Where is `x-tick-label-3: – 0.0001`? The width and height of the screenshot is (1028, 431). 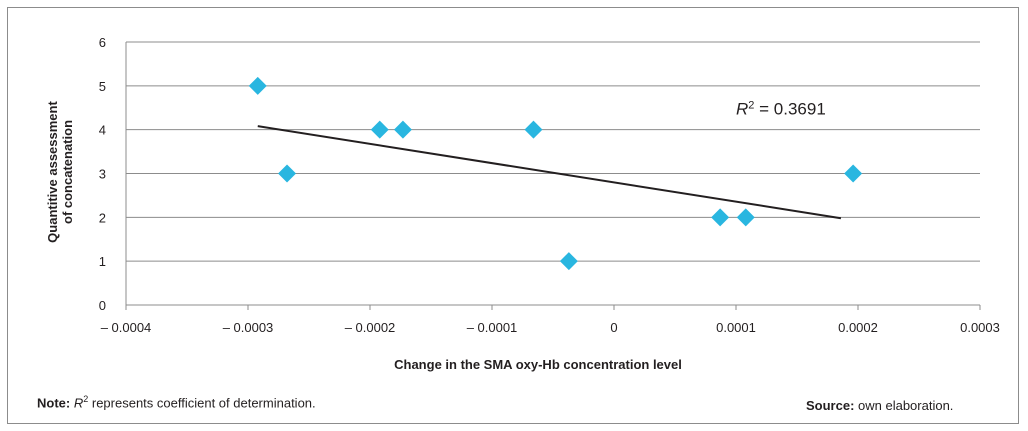 x-tick-label-3: – 0.0001 is located at coordinates (492, 327).